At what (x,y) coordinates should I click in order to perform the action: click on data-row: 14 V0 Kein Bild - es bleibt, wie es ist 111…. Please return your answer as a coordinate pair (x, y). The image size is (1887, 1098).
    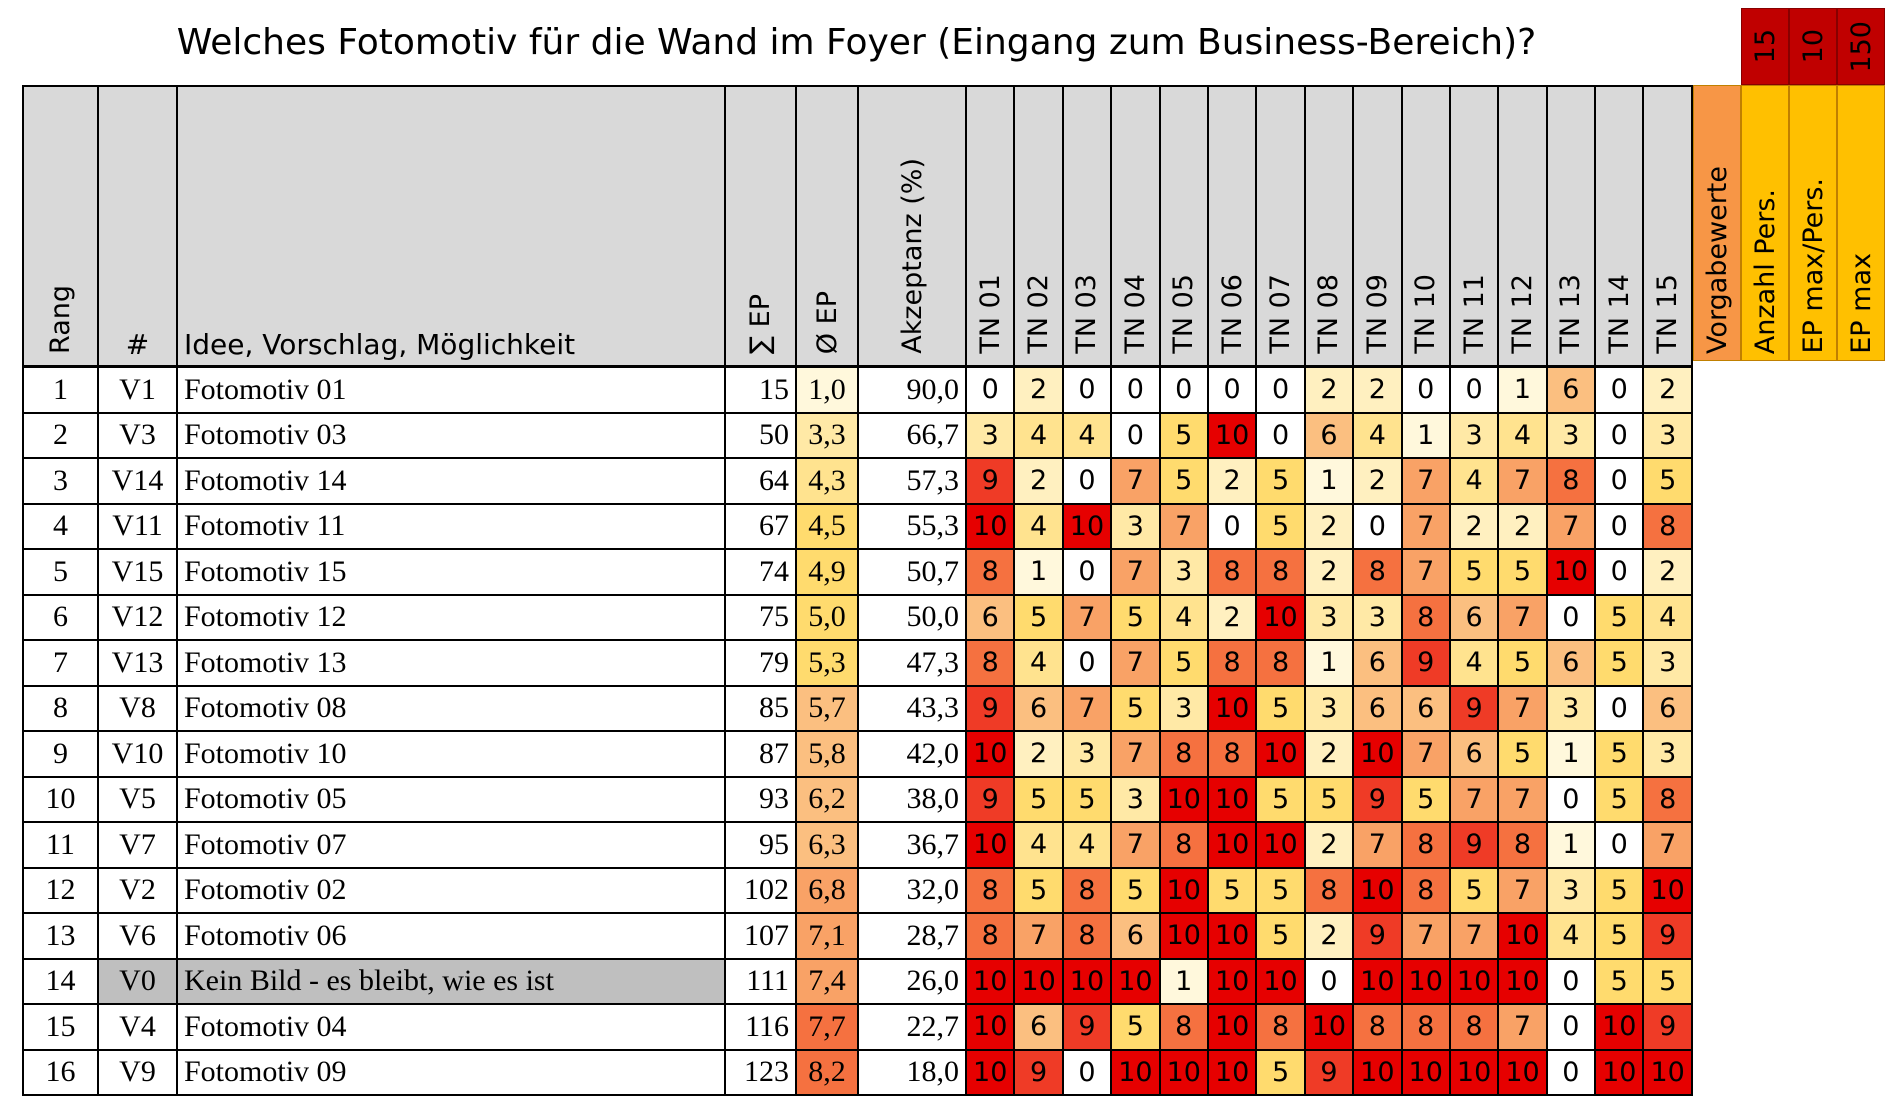
    Looking at the image, I should click on (857, 981).